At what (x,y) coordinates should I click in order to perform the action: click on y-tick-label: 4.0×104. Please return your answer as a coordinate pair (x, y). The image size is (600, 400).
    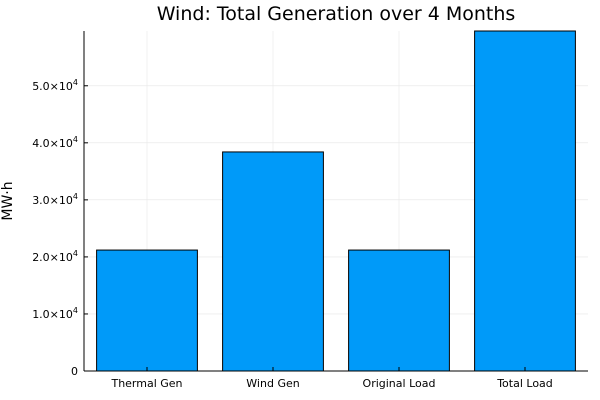
    Looking at the image, I should click on (55, 142).